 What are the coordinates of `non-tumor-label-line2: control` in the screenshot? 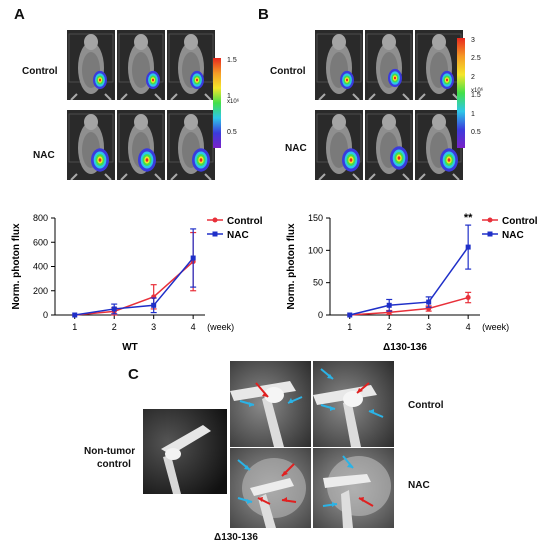 It's located at (114, 464).